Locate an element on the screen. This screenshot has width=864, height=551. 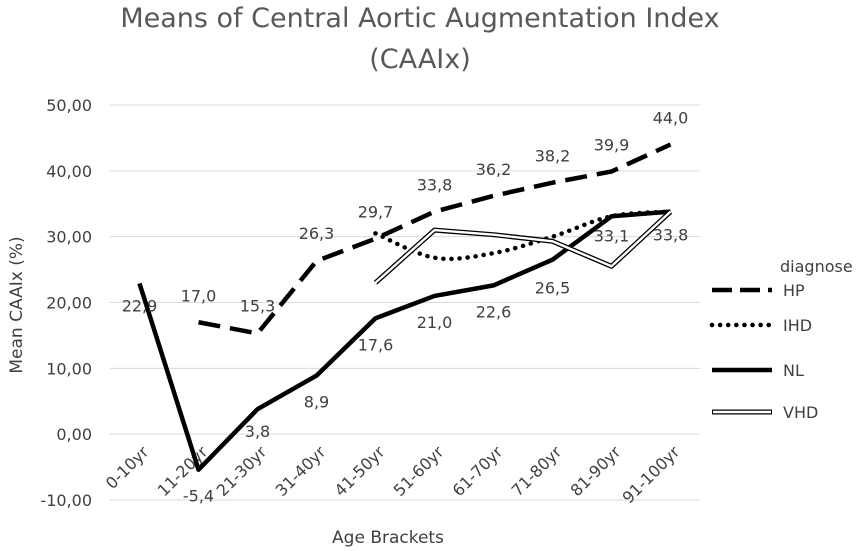
legend-title: diagnose is located at coordinates (816, 266).